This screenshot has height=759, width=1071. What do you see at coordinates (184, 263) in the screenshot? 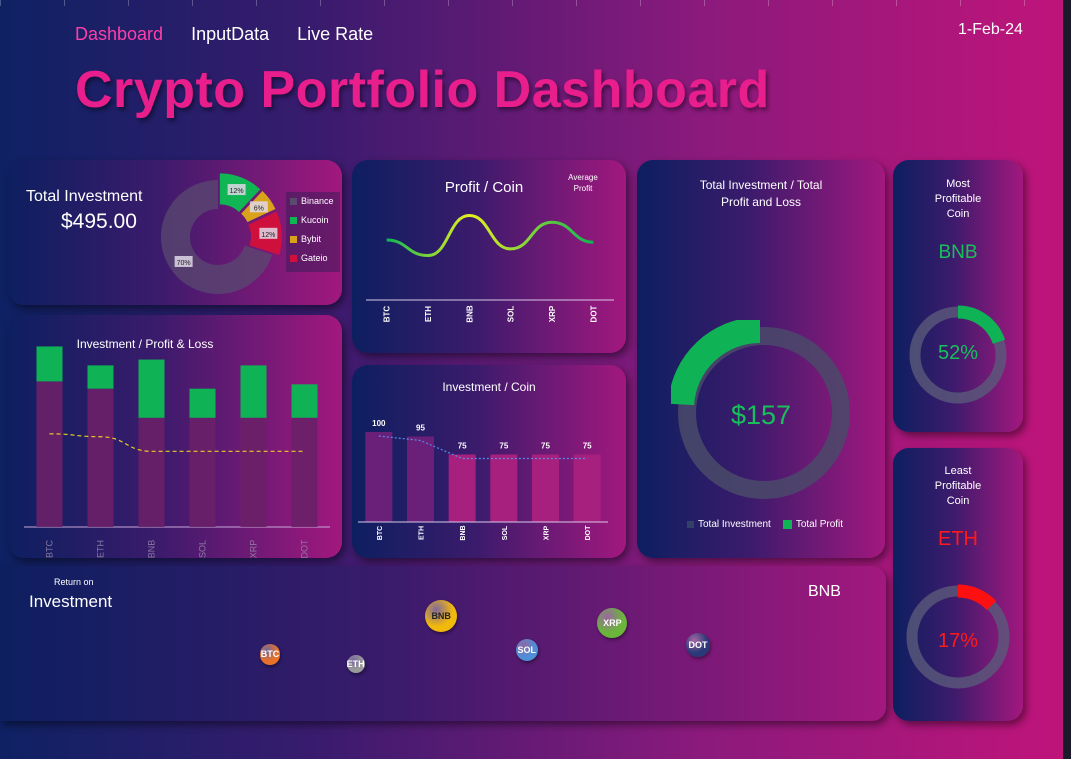
I see `data-label: 70%` at bounding box center [184, 263].